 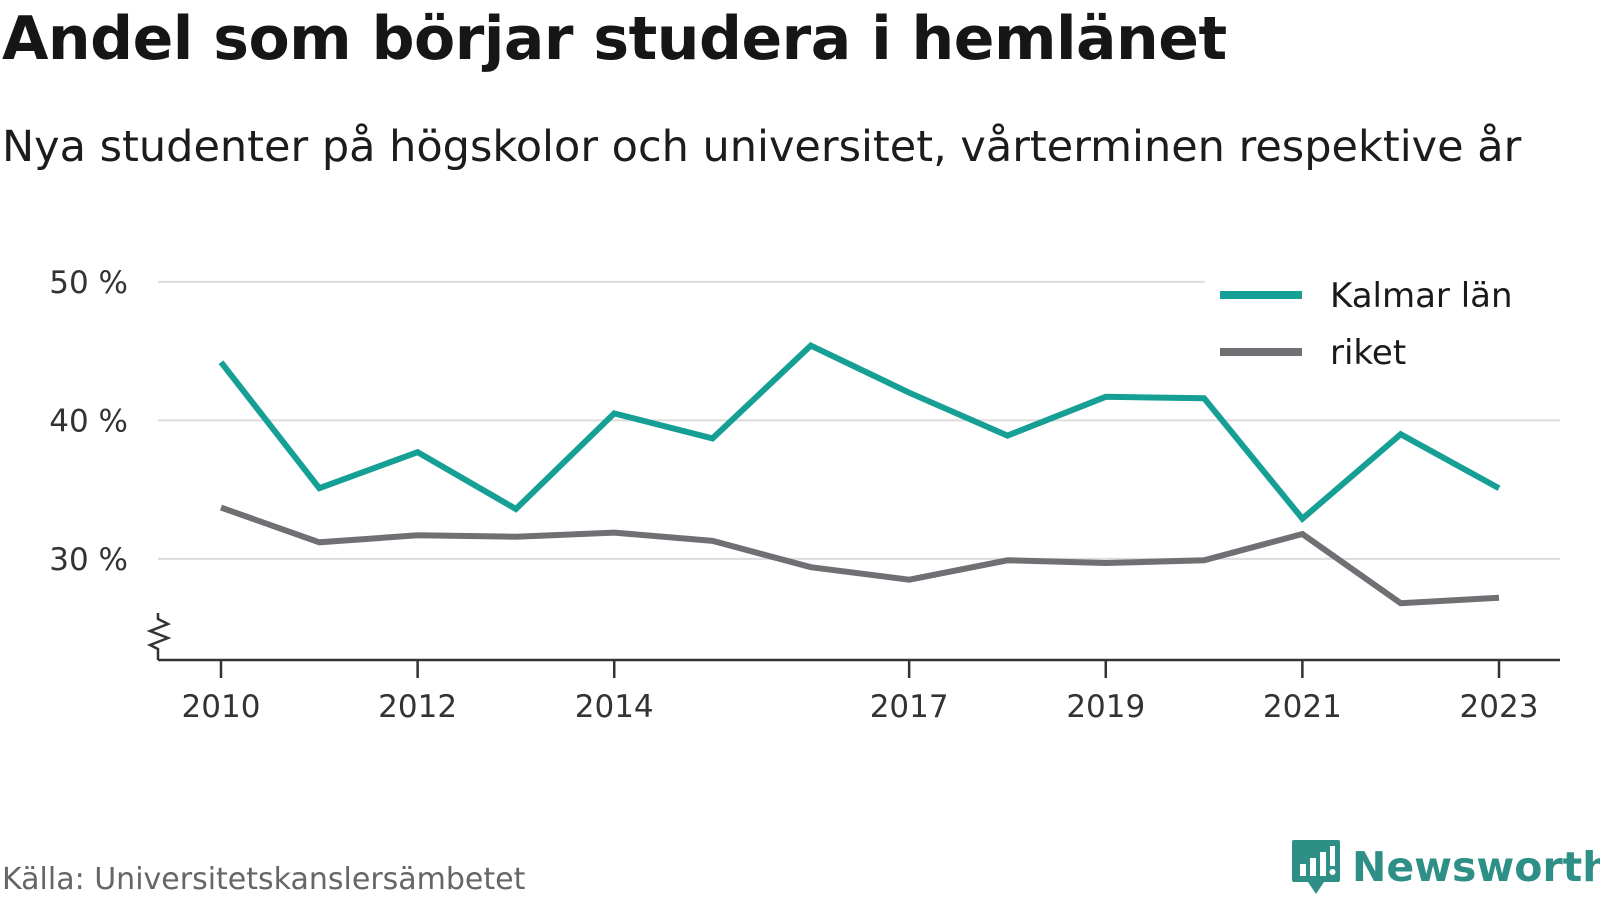 I want to click on x-tick-label: 2014, so click(x=614, y=707).